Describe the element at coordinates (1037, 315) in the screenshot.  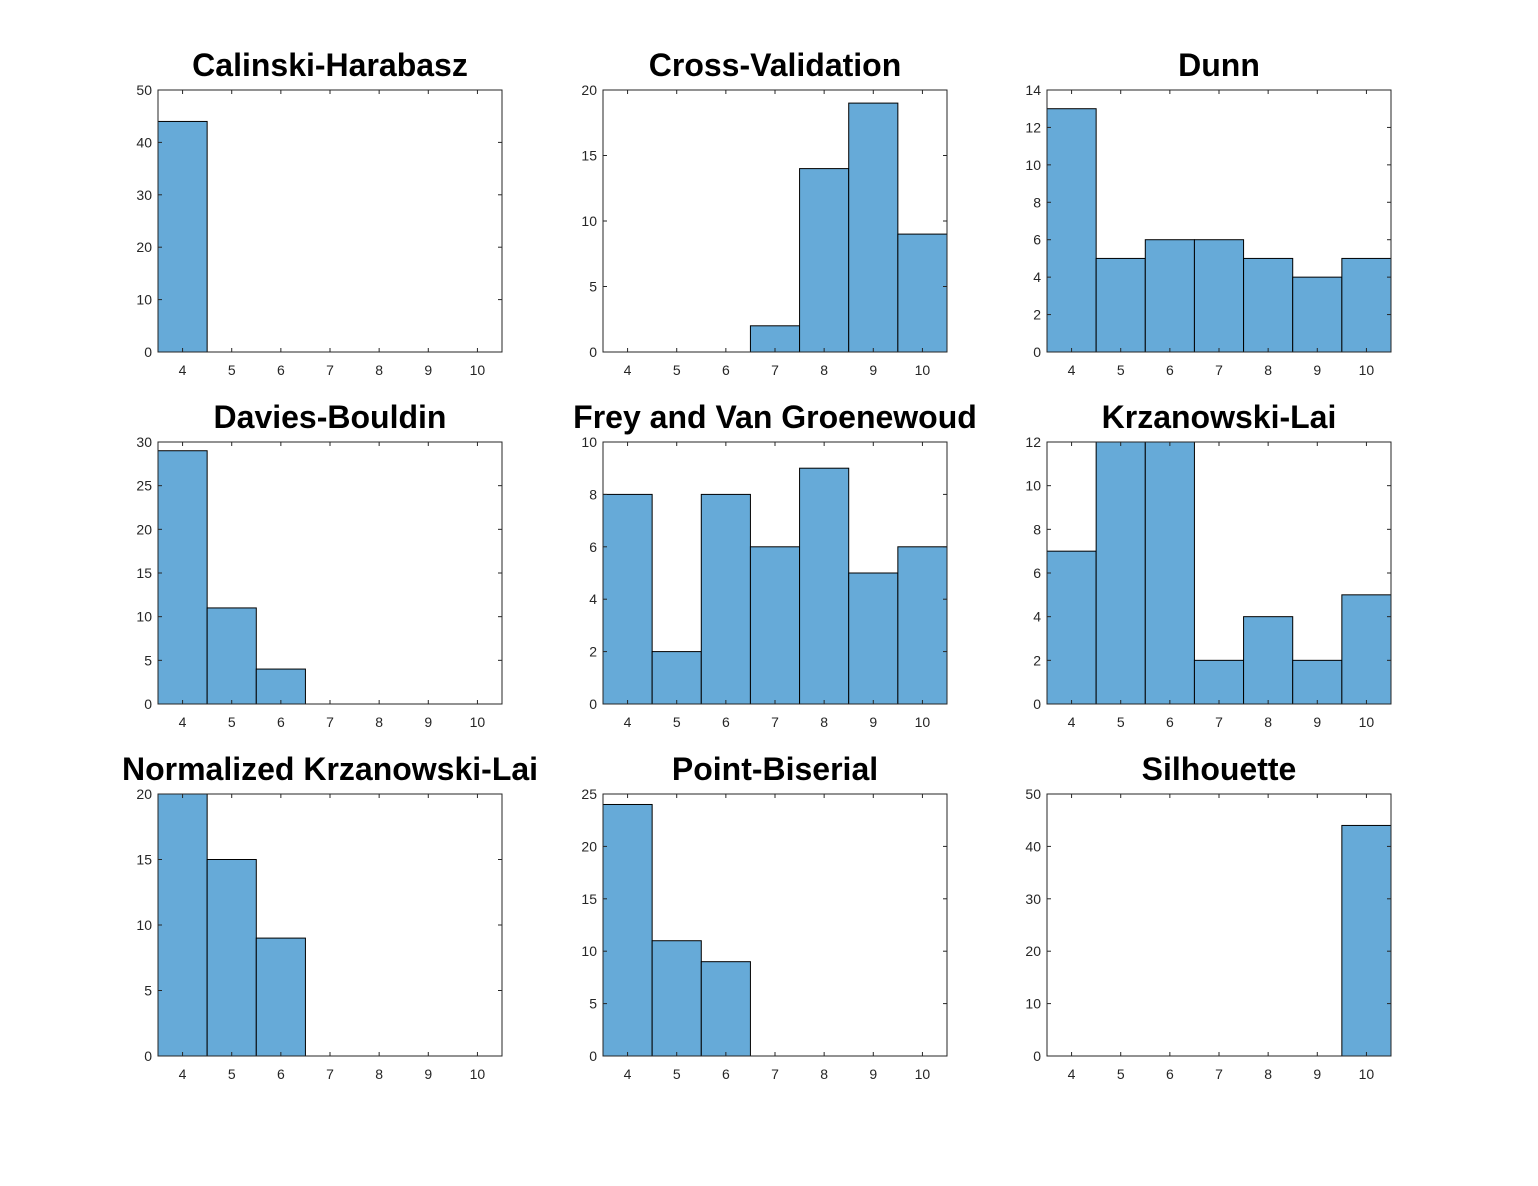
I see `y-tick-label: 2` at that location.